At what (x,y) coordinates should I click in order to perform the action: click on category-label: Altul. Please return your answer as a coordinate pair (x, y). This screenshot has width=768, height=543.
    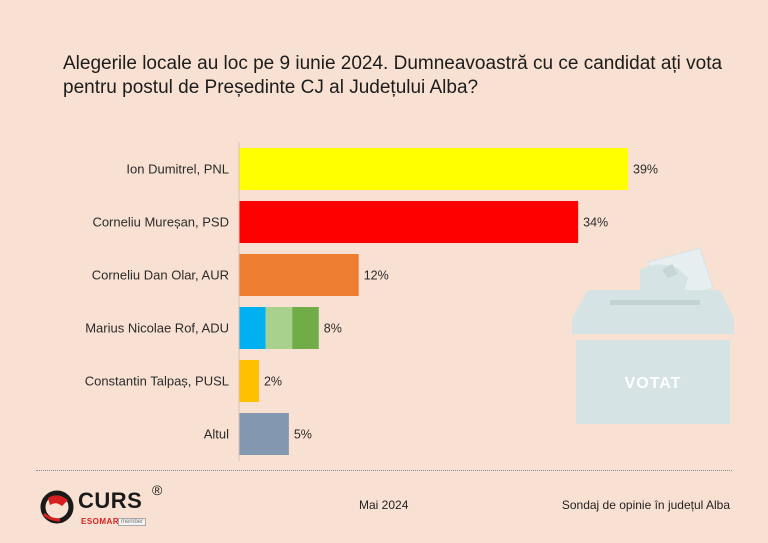
    Looking at the image, I should click on (216, 434).